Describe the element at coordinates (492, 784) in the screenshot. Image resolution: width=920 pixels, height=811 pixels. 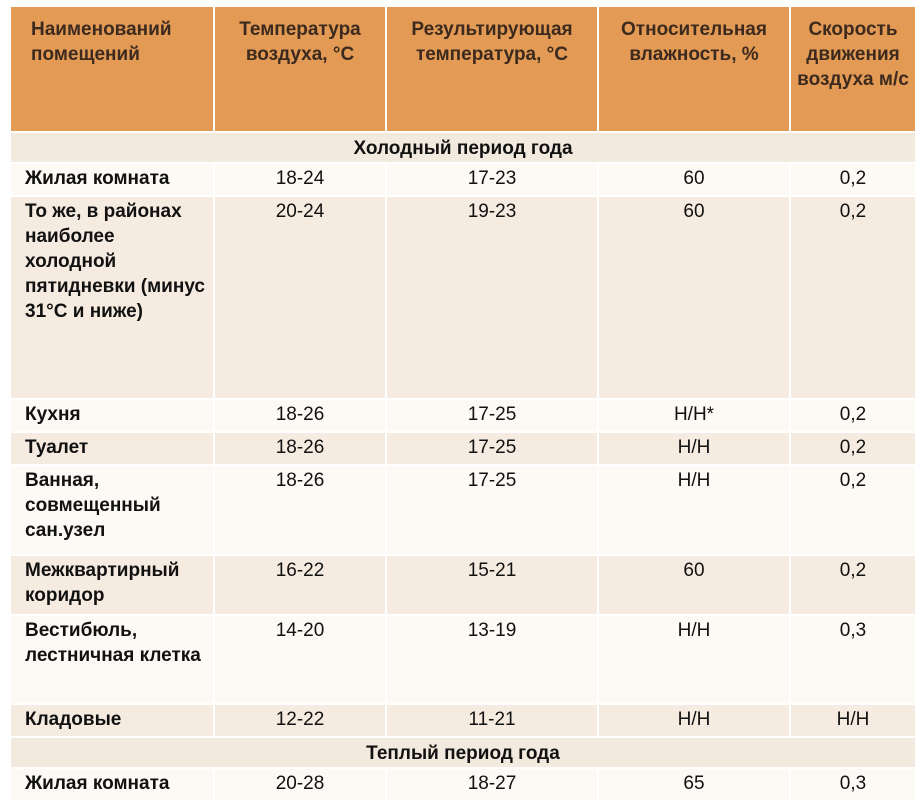
I see `resulting-temperature: 18-27` at that location.